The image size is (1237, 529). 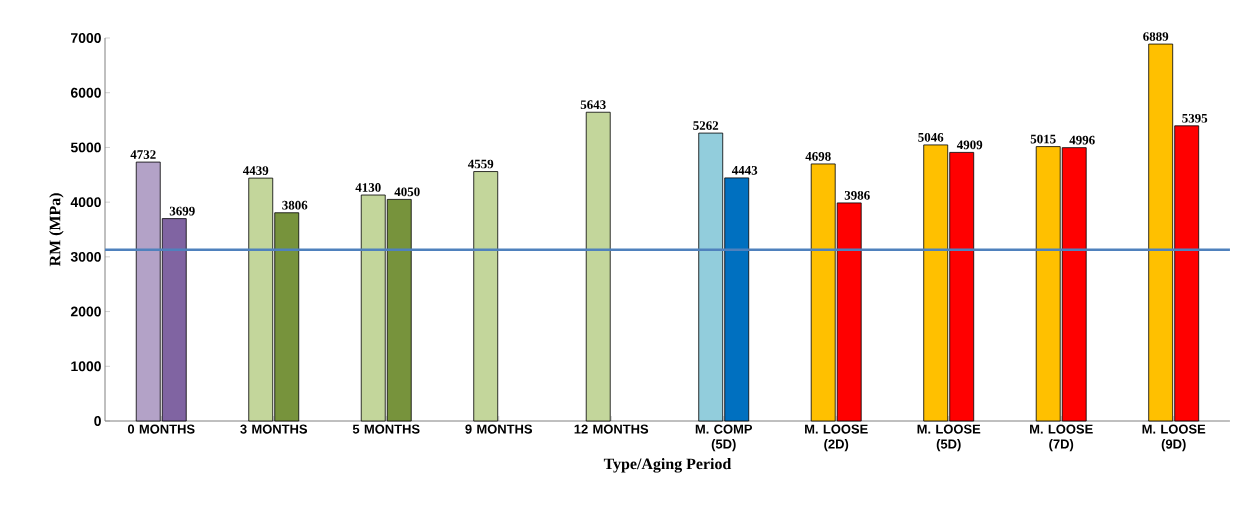 I want to click on x-tick-label: 12 MONTHS, so click(x=611, y=429).